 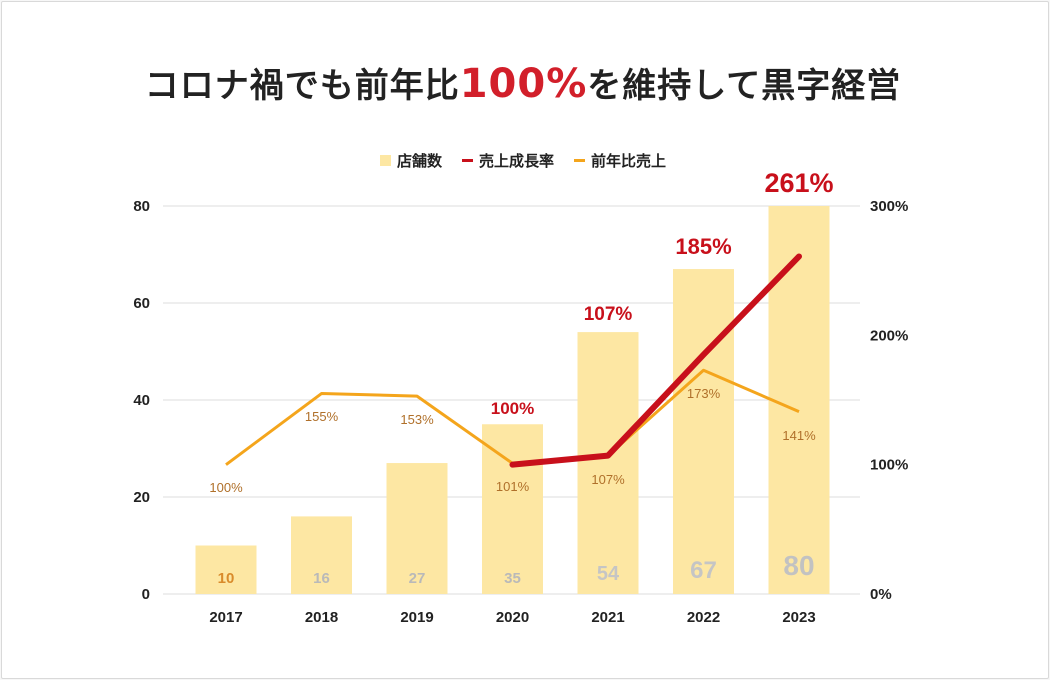 What do you see at coordinates (419, 161) in the screenshot?
I see `legend-label-stores: 店舗数` at bounding box center [419, 161].